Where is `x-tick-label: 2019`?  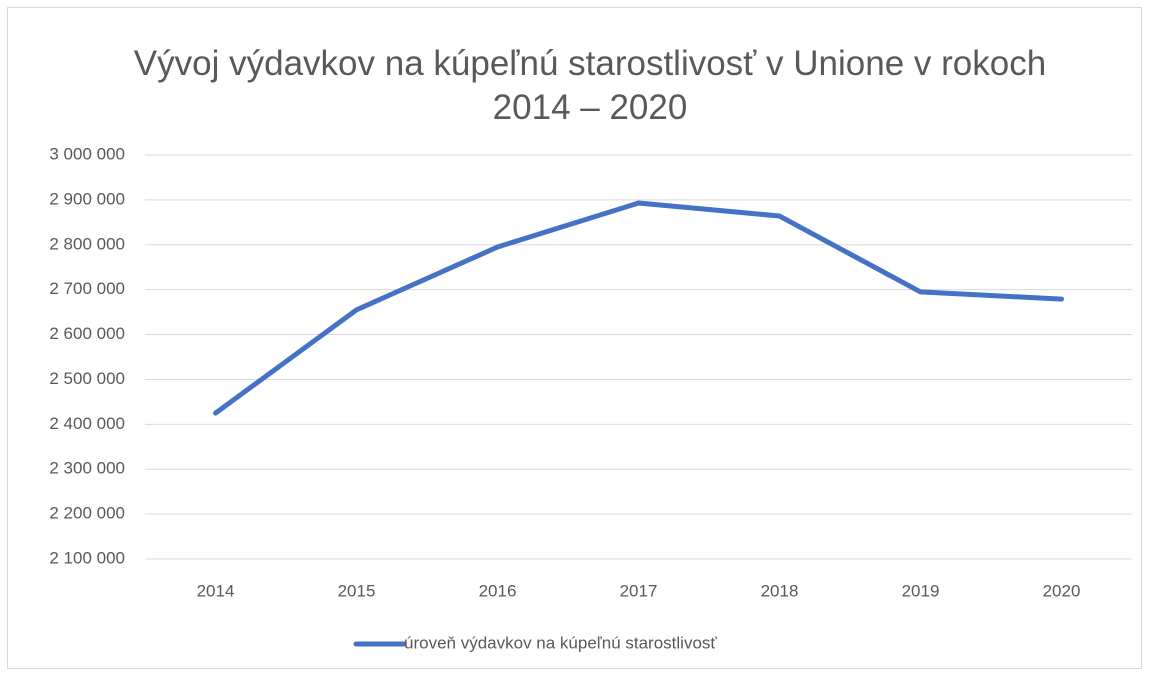 x-tick-label: 2019 is located at coordinates (921, 590).